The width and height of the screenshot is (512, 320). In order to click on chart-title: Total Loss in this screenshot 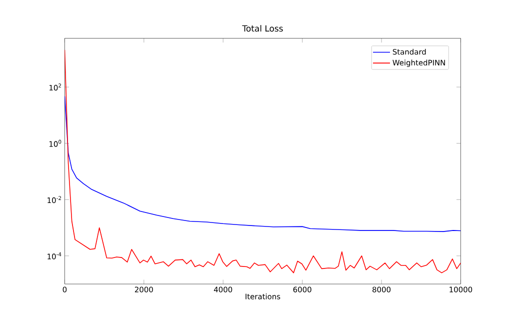, I will do `click(262, 28)`.